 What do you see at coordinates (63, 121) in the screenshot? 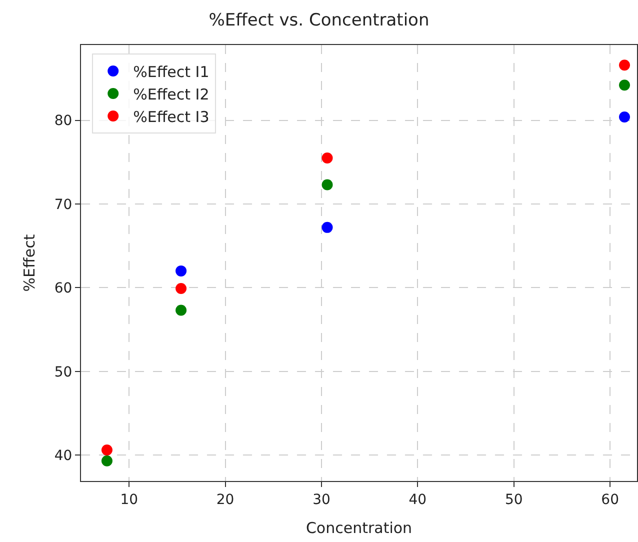
I see `y-tick-label: 80` at bounding box center [63, 121].